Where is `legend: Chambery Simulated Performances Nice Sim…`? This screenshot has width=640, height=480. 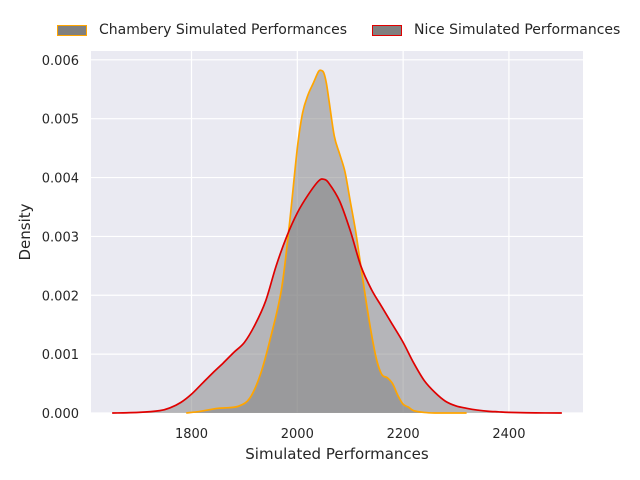
legend: Chambery Simulated Performances Nice Sim… is located at coordinates (320, 31).